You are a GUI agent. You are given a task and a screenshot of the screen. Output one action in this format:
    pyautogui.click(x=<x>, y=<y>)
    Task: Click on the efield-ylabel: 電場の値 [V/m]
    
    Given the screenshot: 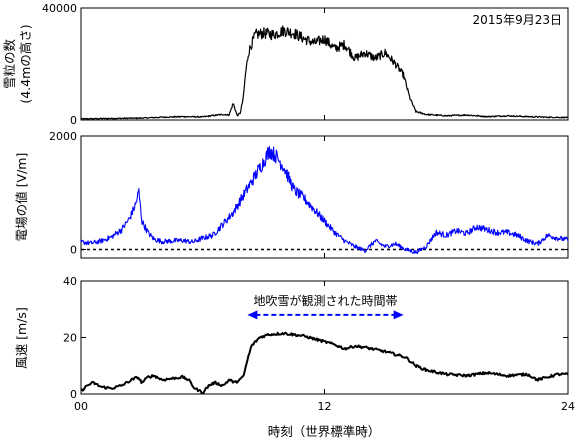 What is the action you would take?
    pyautogui.click(x=21, y=197)
    